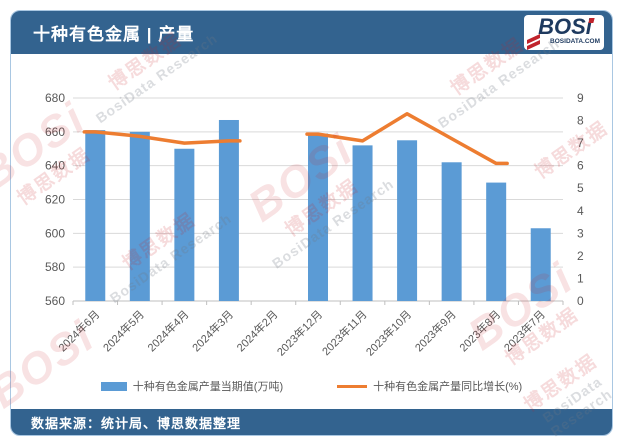 The height and width of the screenshot is (448, 621). I want to click on logo-domain-text: BOSIDATA.COM, so click(575, 41).